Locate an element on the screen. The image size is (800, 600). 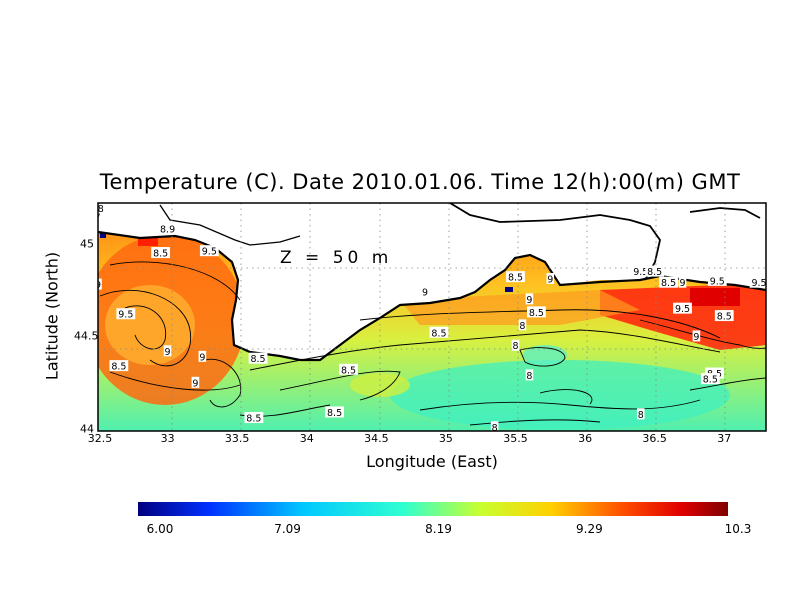
x-tick-label: 36 is located at coordinates (585, 438).